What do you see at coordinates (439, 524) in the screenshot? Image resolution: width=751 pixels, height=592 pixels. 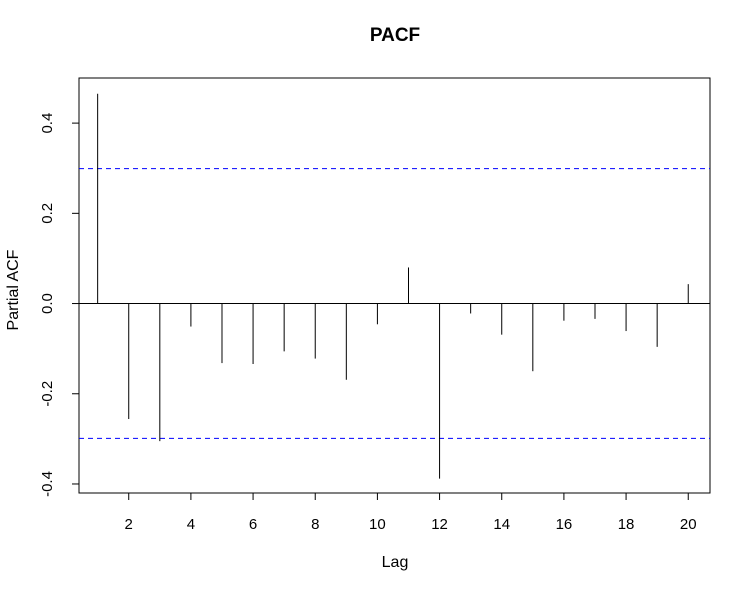 I see `x-tick-label: 12` at bounding box center [439, 524].